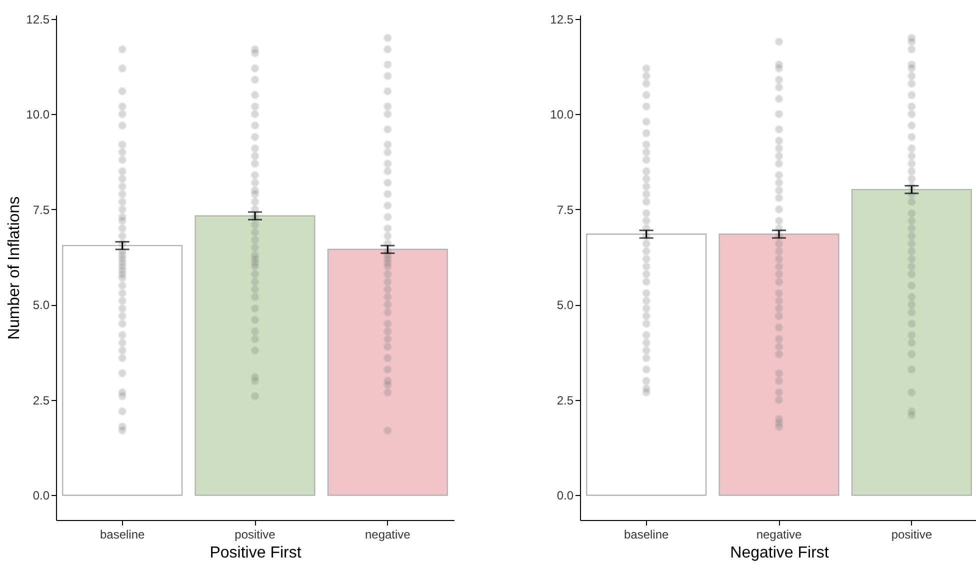 This screenshot has width=976, height=573. What do you see at coordinates (780, 553) in the screenshot?
I see `x-axis-title: Negative First` at bounding box center [780, 553].